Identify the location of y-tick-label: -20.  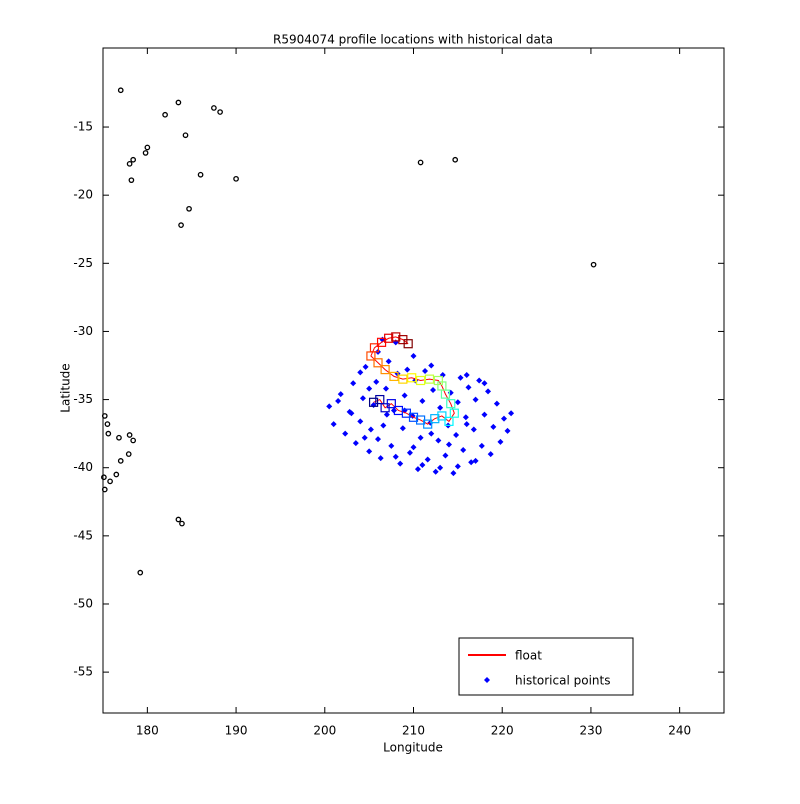
(83, 195).